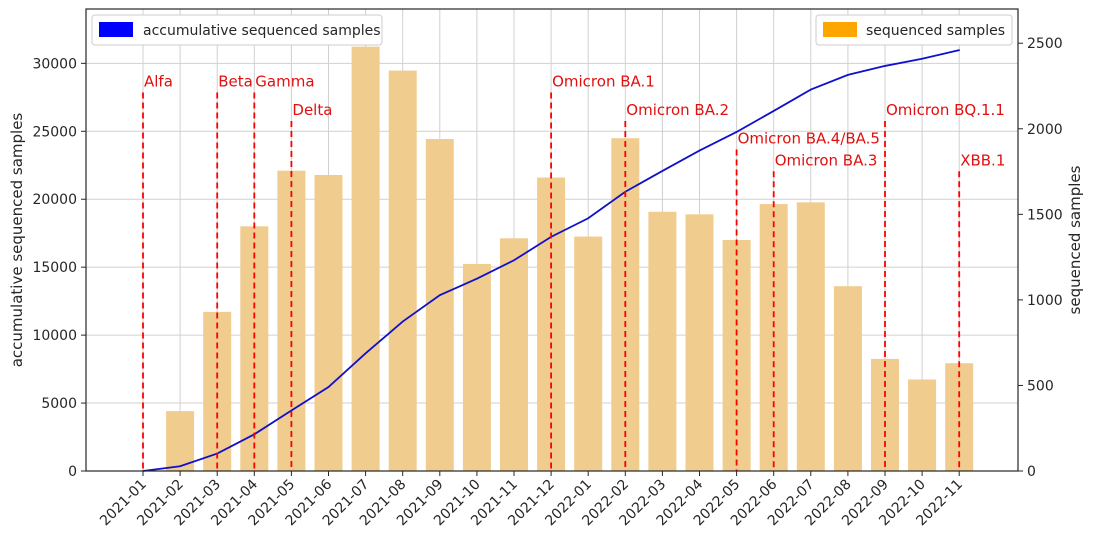 The image size is (1094, 544). Describe the element at coordinates (54, 336) in the screenshot. I see `y-left-tick-label: 10000` at that location.